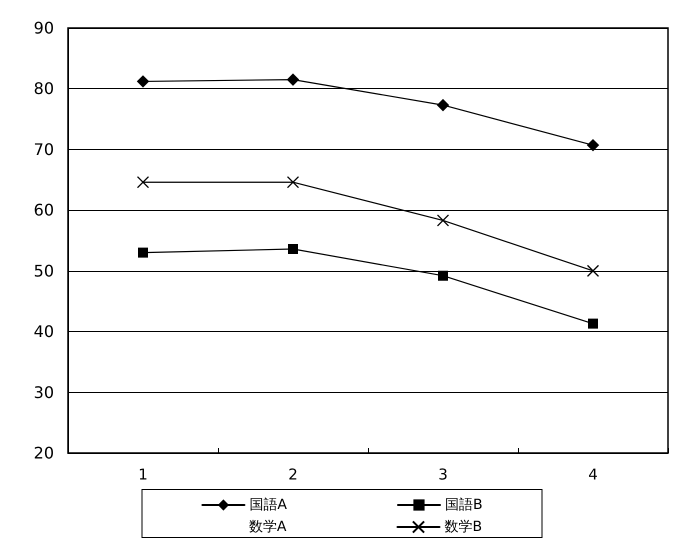 This screenshot has height=557, width=684. Describe the element at coordinates (44, 149) in the screenshot. I see `y-tick-label: 70` at that location.